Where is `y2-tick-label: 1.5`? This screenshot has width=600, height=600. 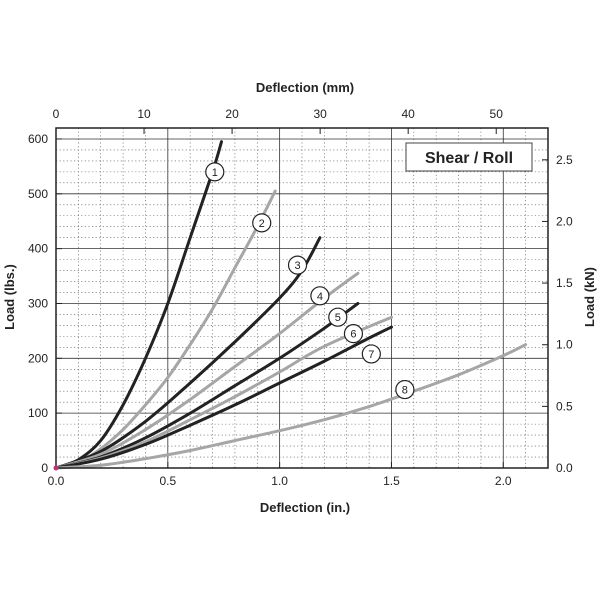 y2-tick-label: 1.5 is located at coordinates (564, 283).